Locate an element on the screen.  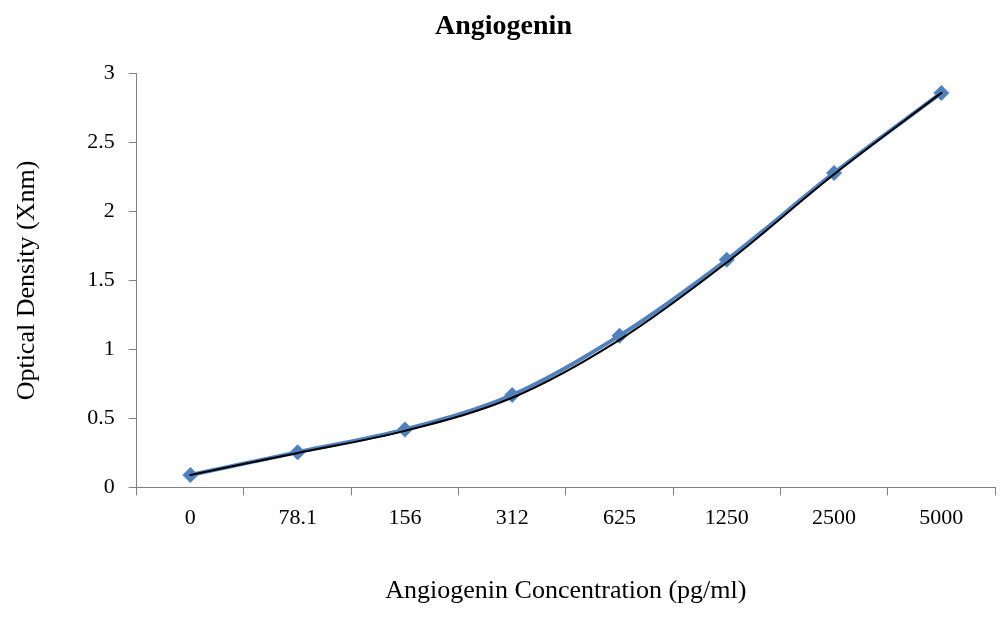
x-tick-label: 5000 is located at coordinates (941, 517).